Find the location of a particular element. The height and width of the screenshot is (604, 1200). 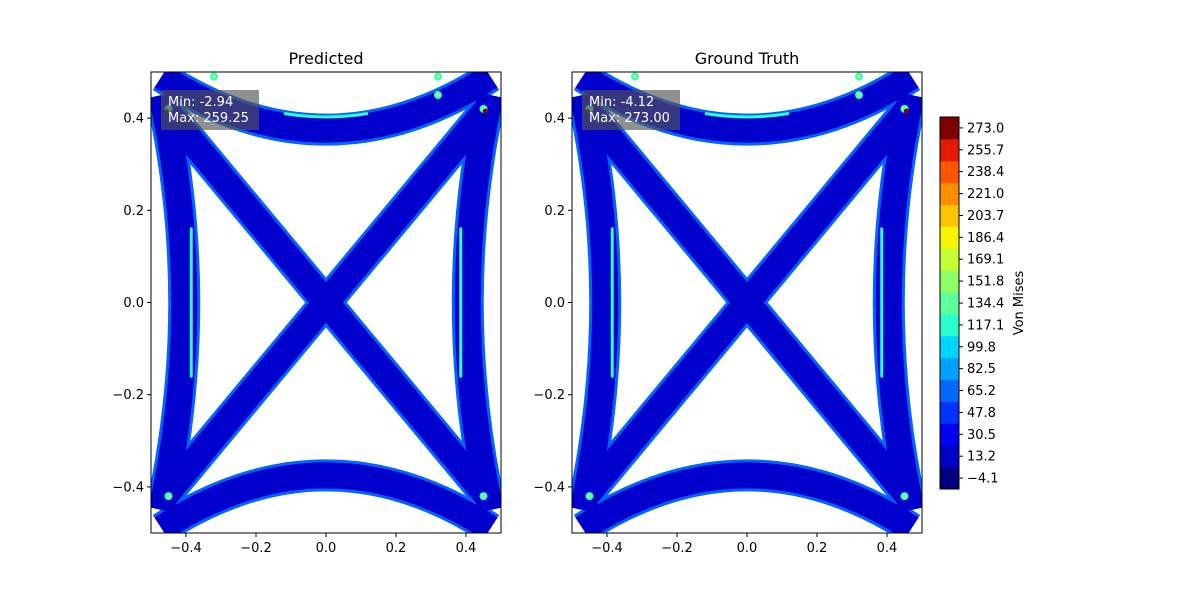

colorbar-tick-label: 255.7 is located at coordinates (985, 150).